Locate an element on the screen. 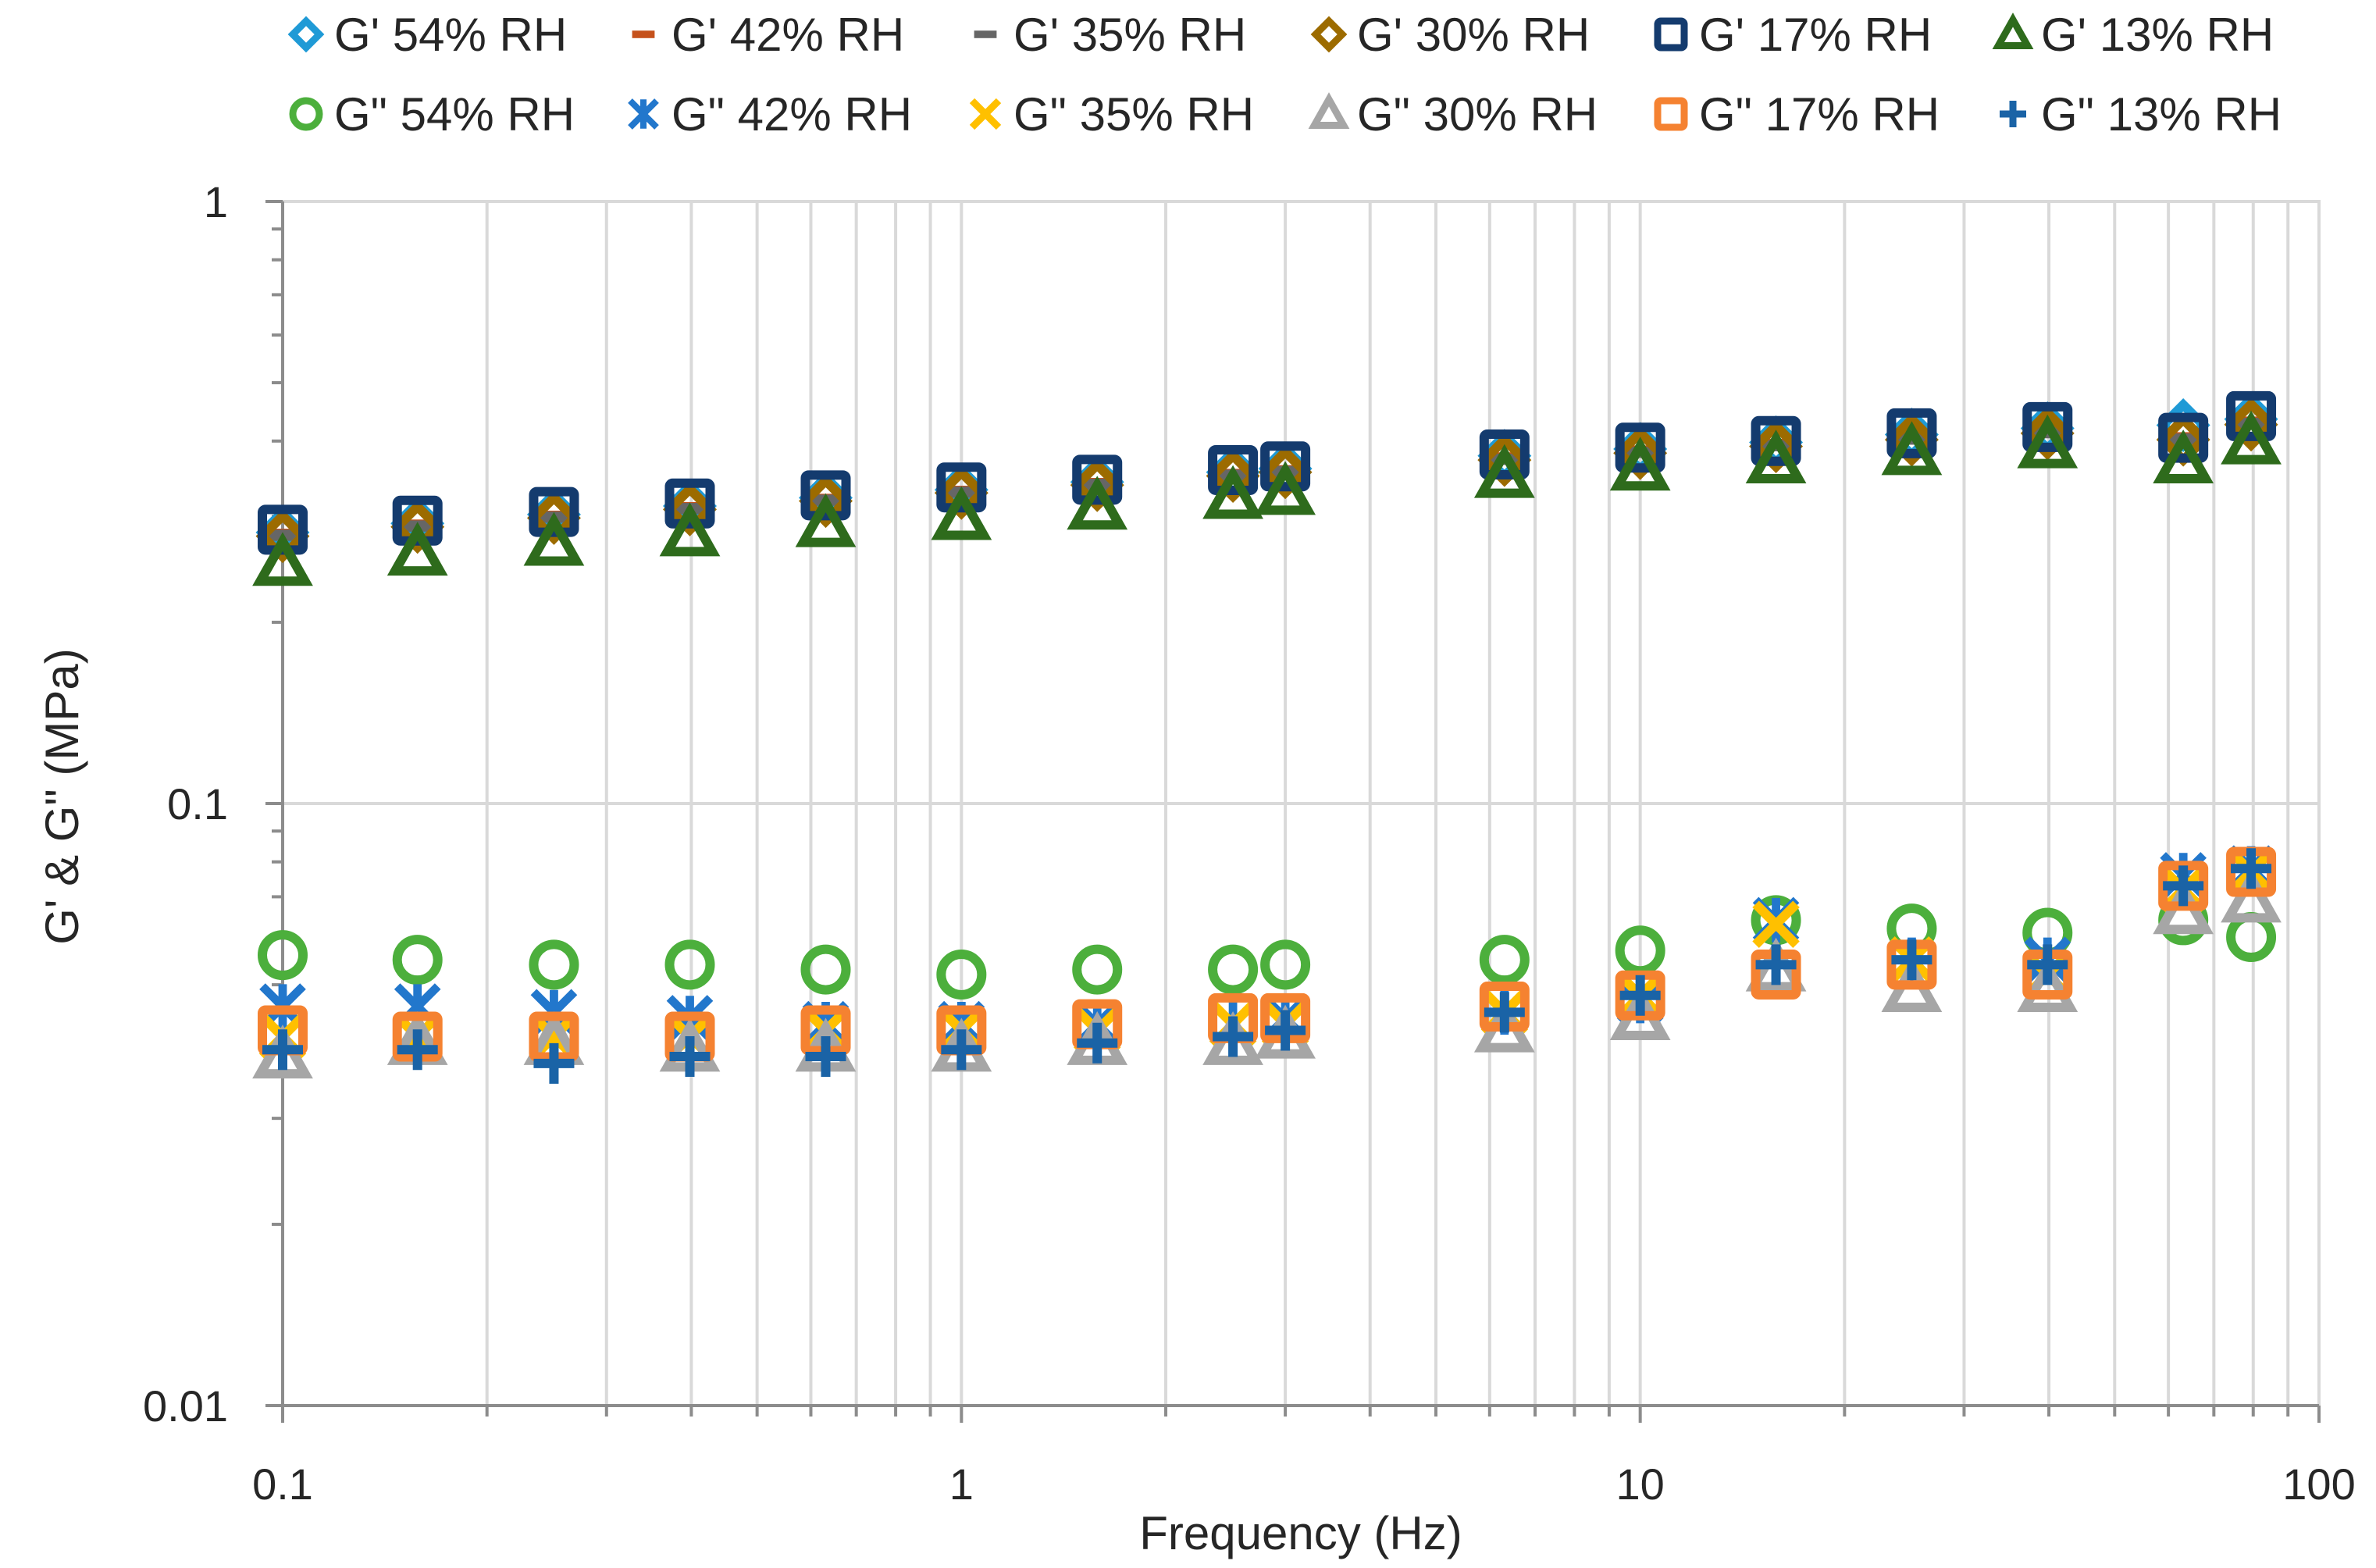 The height and width of the screenshot is (1568, 2376). legend-entry: G" 42% RH is located at coordinates (770, 114).